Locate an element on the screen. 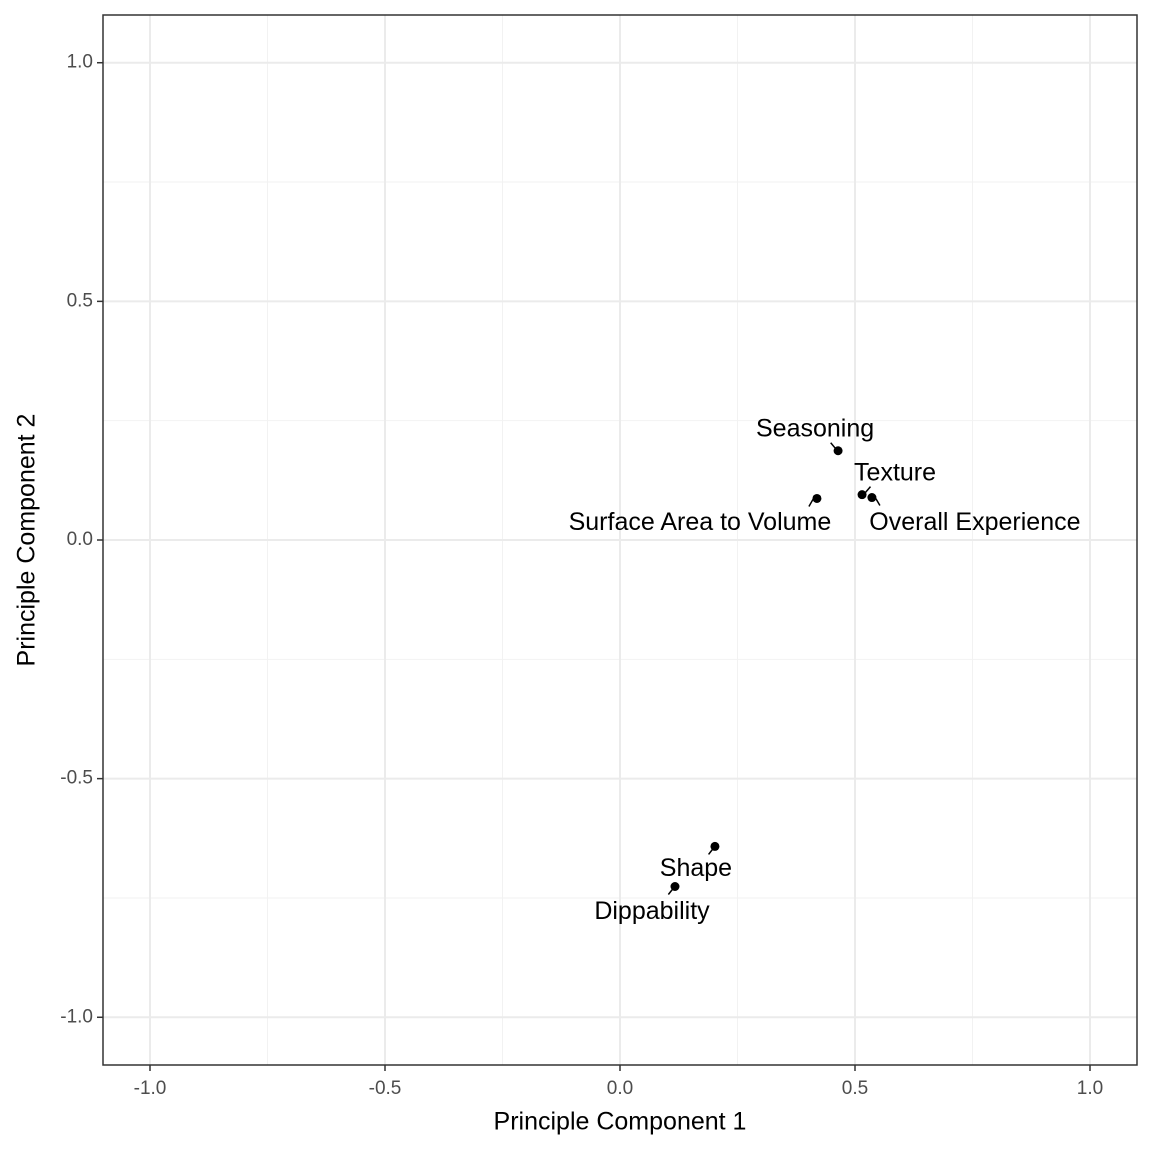 The width and height of the screenshot is (1152, 1152). y-tick-label: 0.5 is located at coordinates (80, 300).